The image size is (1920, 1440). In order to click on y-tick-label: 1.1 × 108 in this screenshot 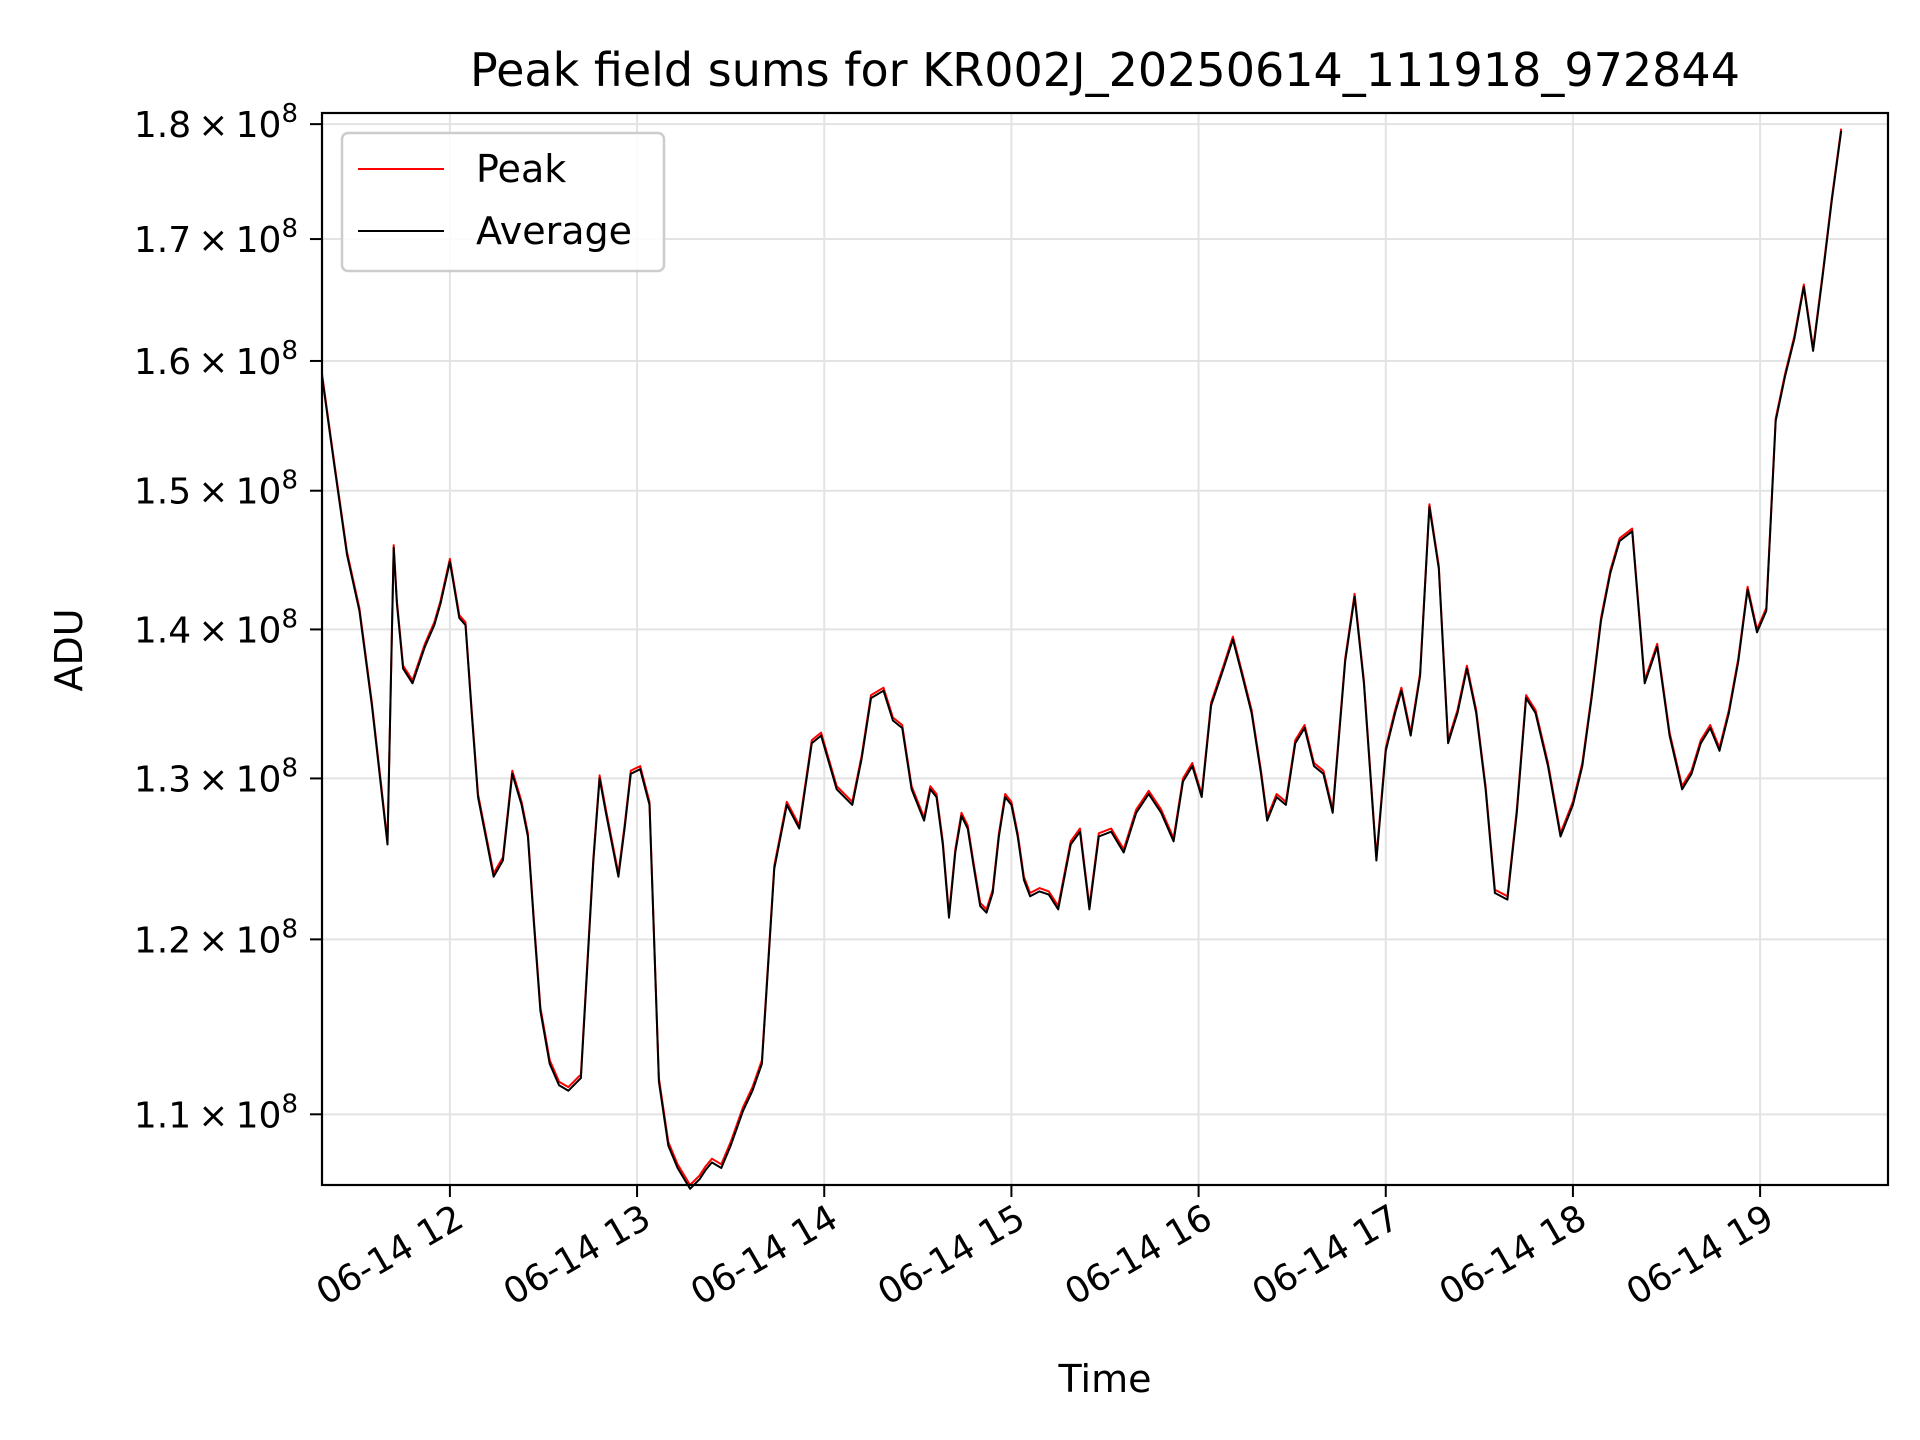, I will do `click(216, 1112)`.